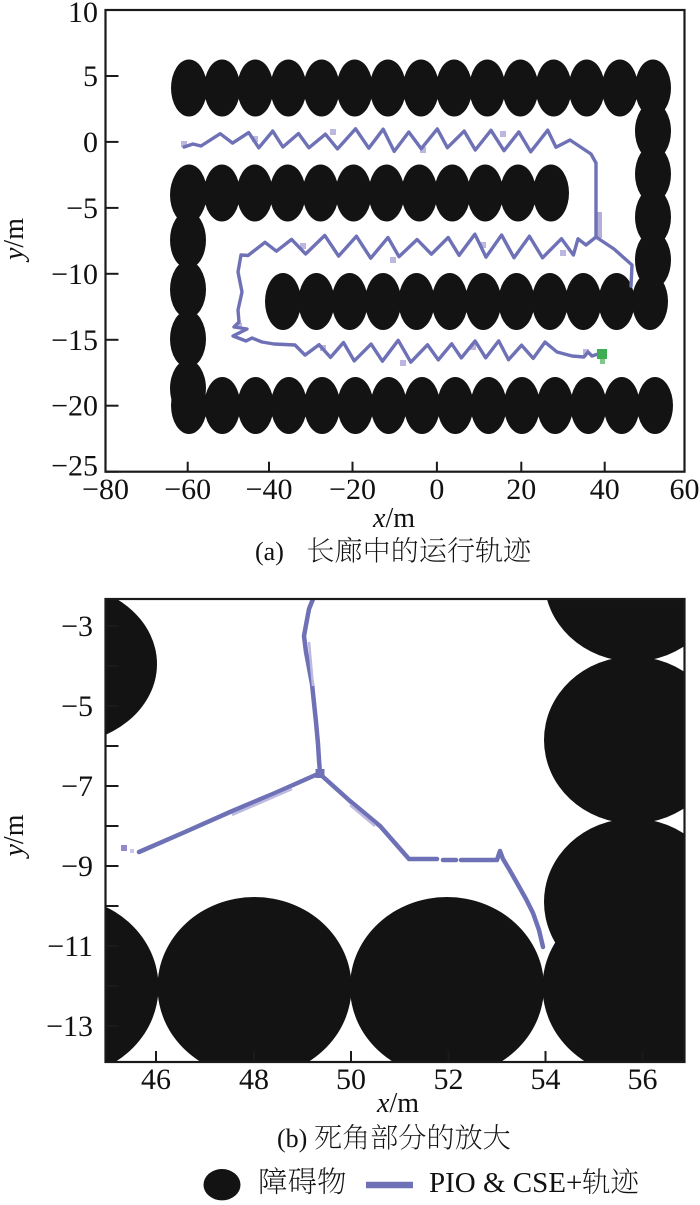  I want to click on svg-text: −13, so click(69, 1026).